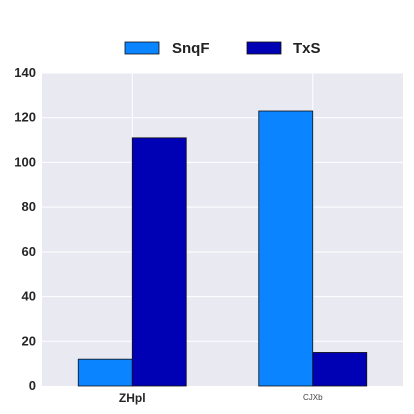 This screenshot has height=414, width=414. What do you see at coordinates (29, 340) in the screenshot?
I see `y-tick-label: 20` at bounding box center [29, 340].